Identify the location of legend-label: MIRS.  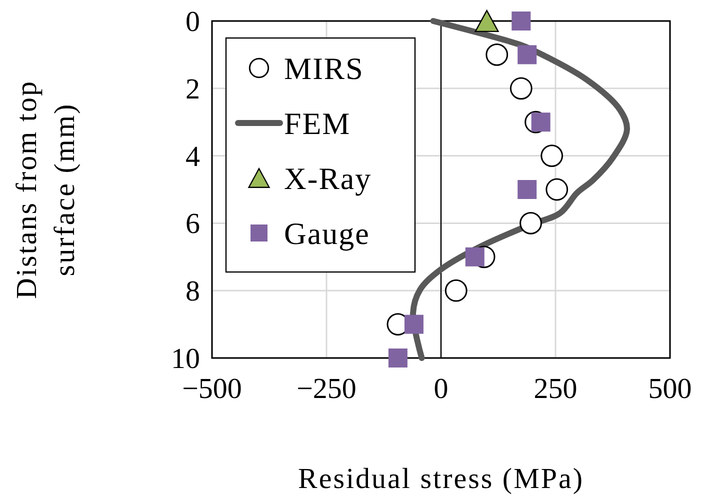
(324, 68).